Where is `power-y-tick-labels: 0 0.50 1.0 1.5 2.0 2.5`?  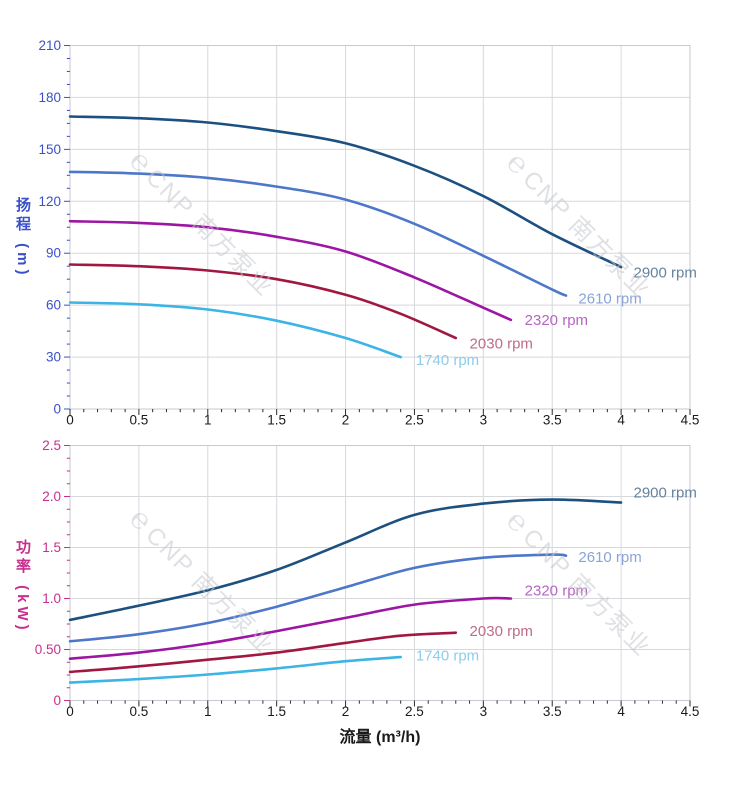 power-y-tick-labels: 0 0.50 1.0 1.5 2.0 2.5 is located at coordinates (48, 573).